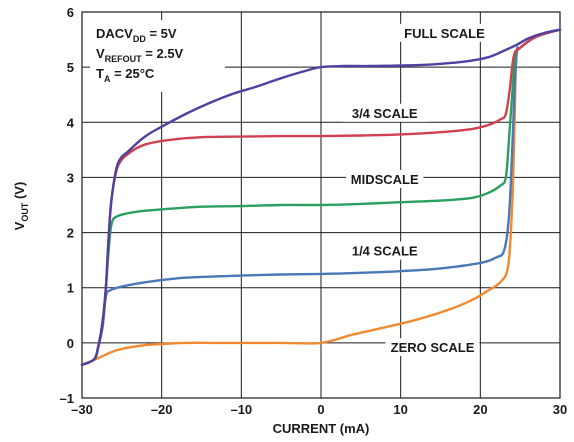  What do you see at coordinates (67, 205) in the screenshot?
I see `y-tick-labels: –1 0 1 2 3 4 5 6` at bounding box center [67, 205].